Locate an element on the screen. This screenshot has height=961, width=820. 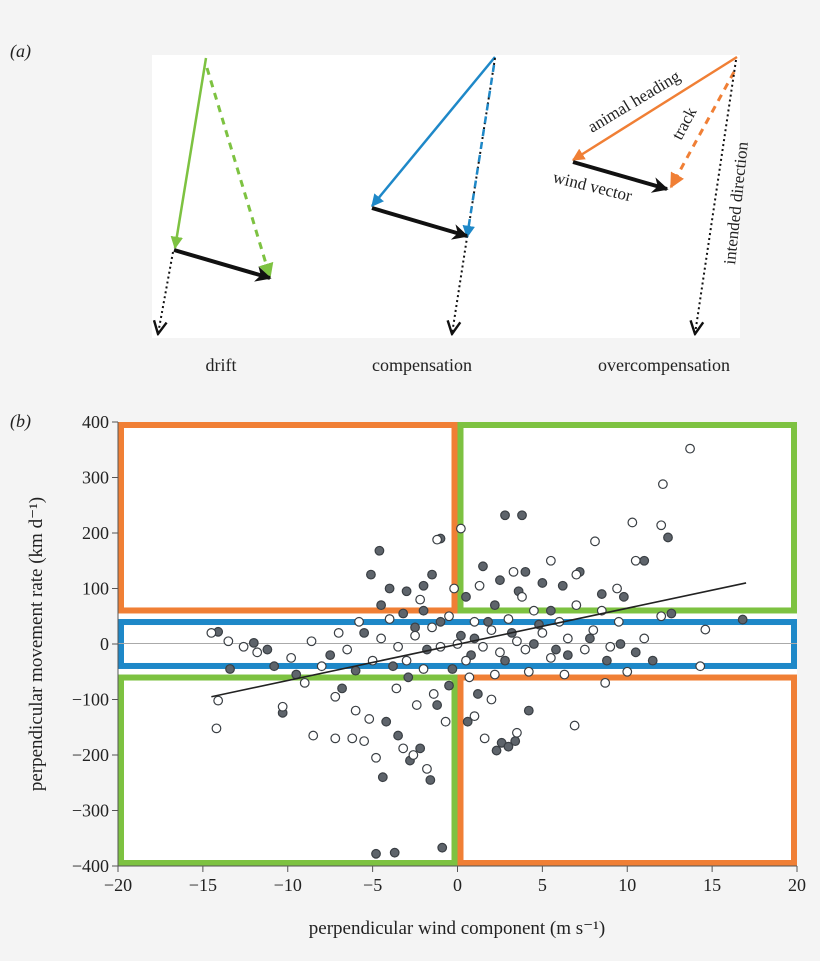
drift-track-arrow is located at coordinates (239, 173).